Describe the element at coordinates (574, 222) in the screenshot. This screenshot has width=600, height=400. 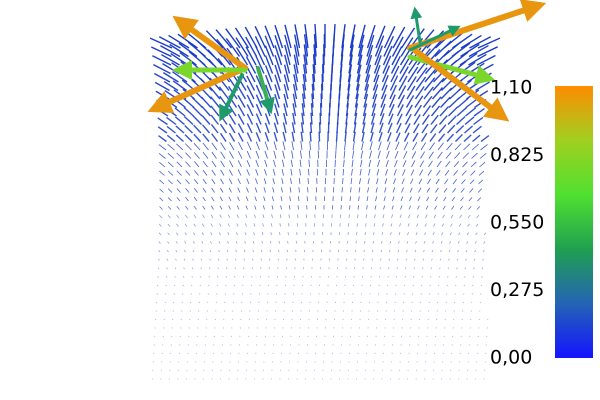
I see `colorbar` at that location.